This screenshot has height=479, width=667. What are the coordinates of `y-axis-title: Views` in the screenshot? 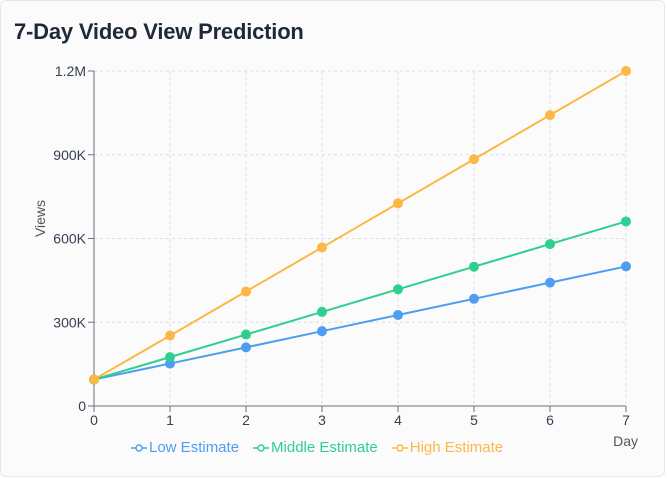 It's located at (40, 218).